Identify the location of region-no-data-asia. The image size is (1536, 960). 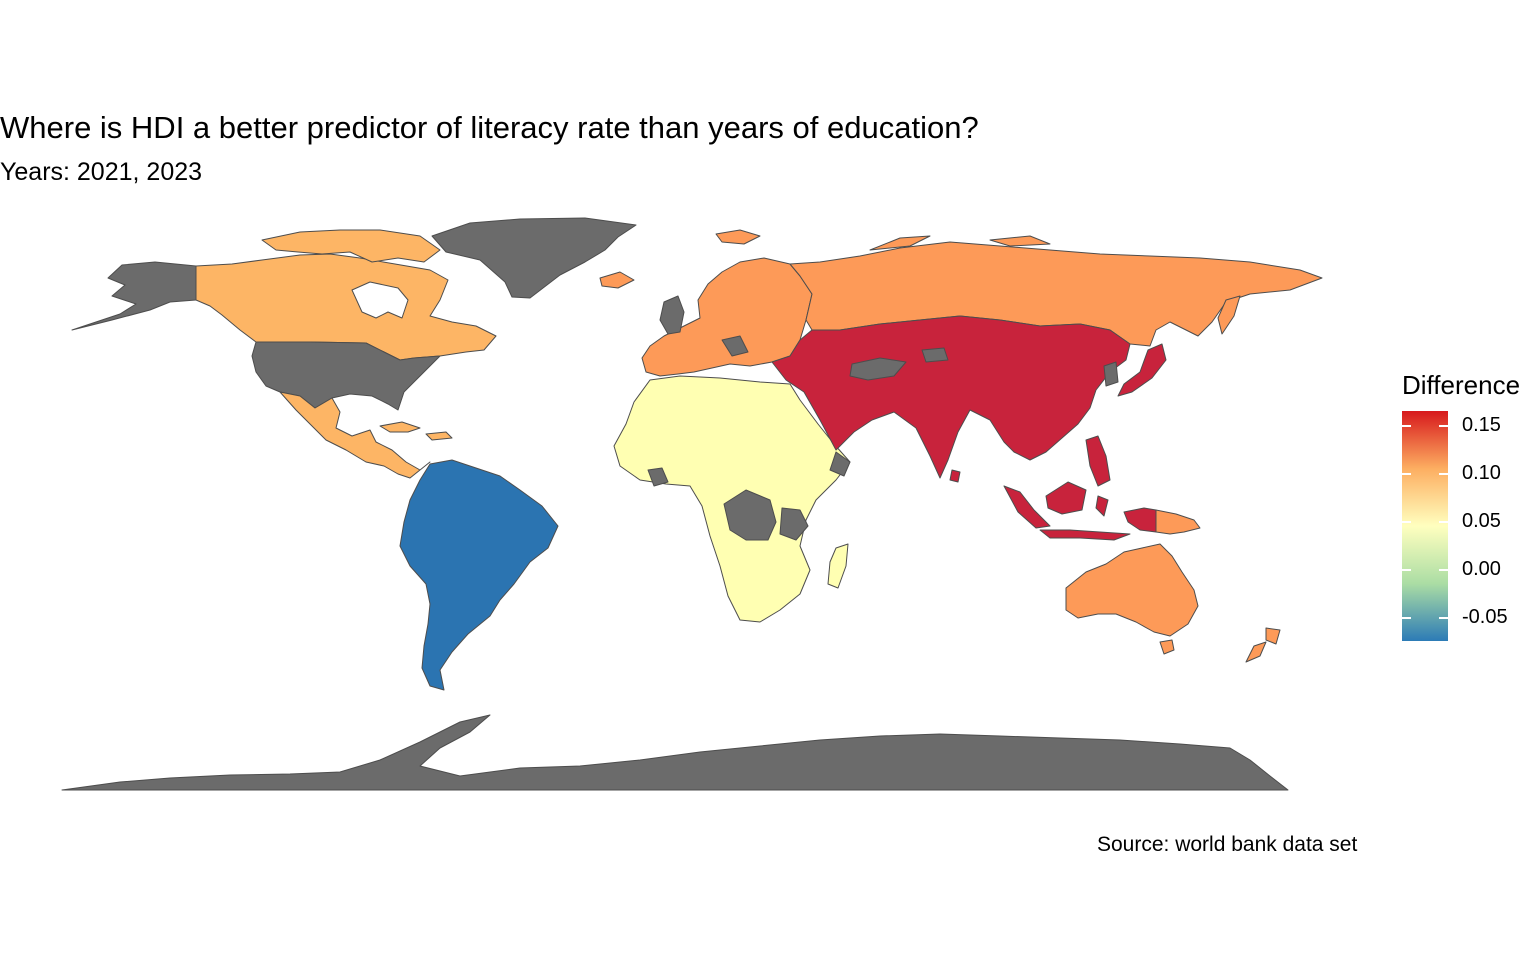
(899, 364).